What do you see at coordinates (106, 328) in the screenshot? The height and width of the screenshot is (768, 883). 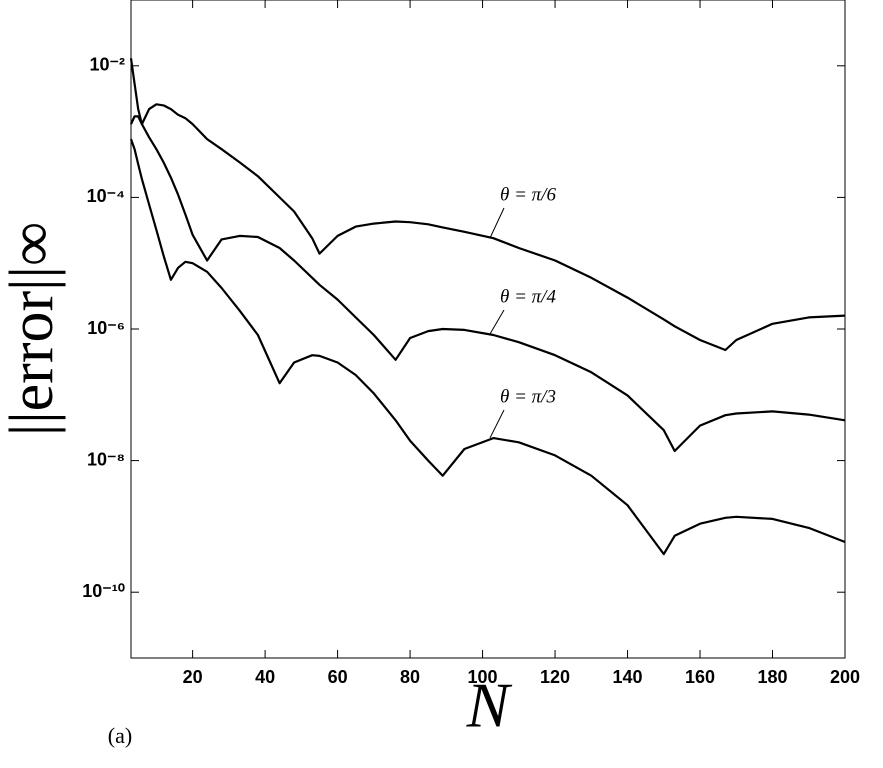 I see `y-tick-label: 10⁻⁶` at bounding box center [106, 328].